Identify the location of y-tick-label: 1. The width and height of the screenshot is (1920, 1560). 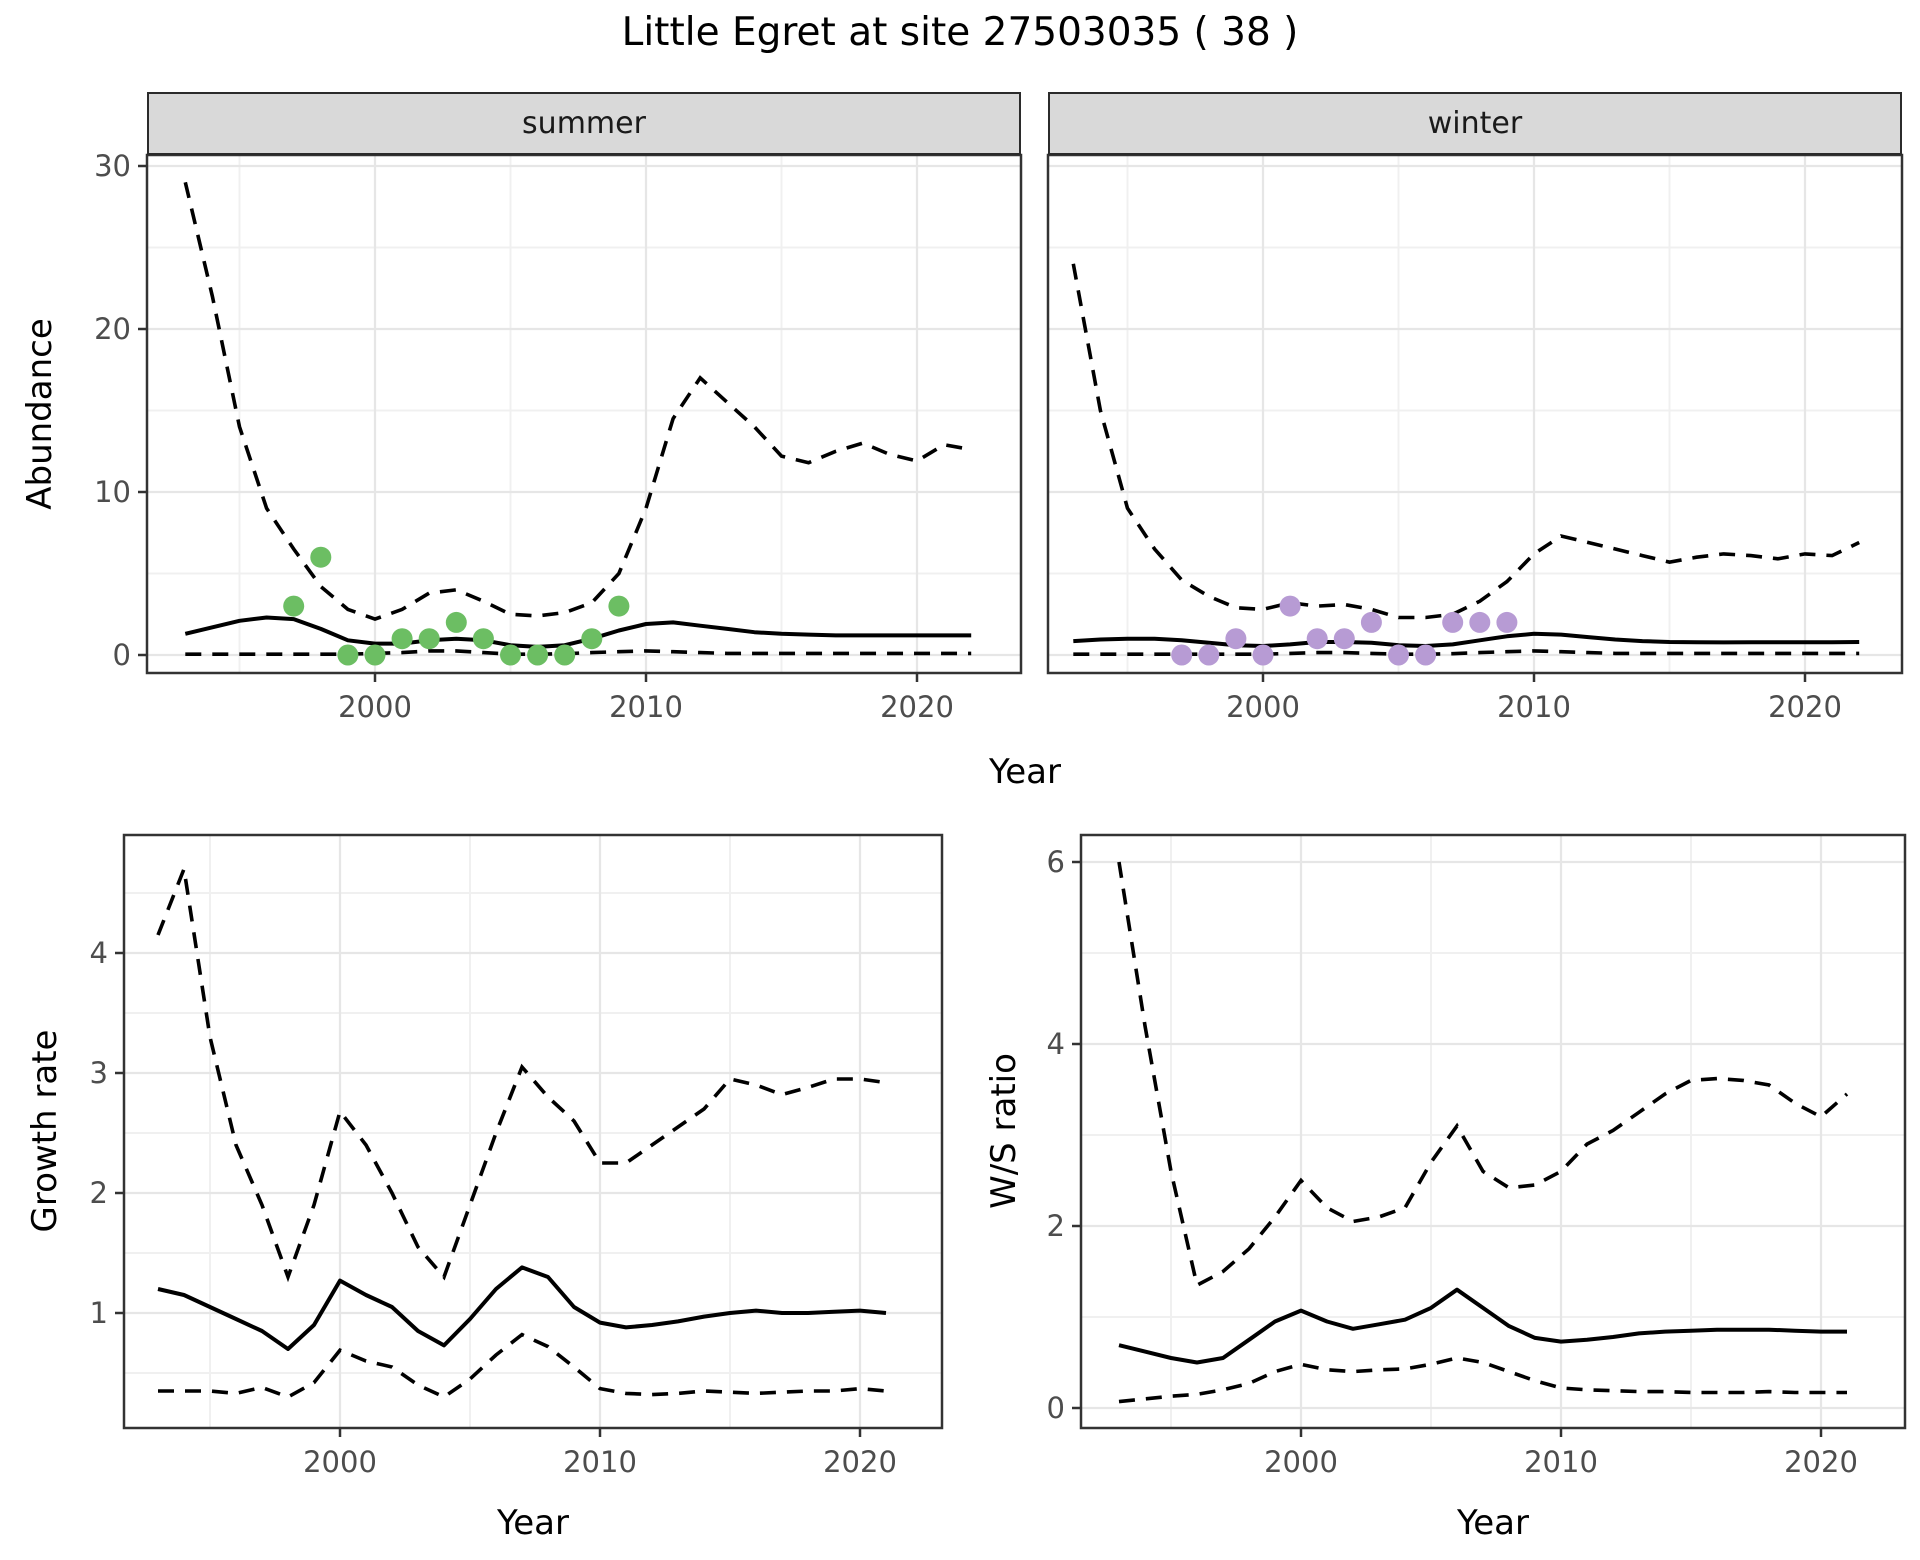
(99, 1313).